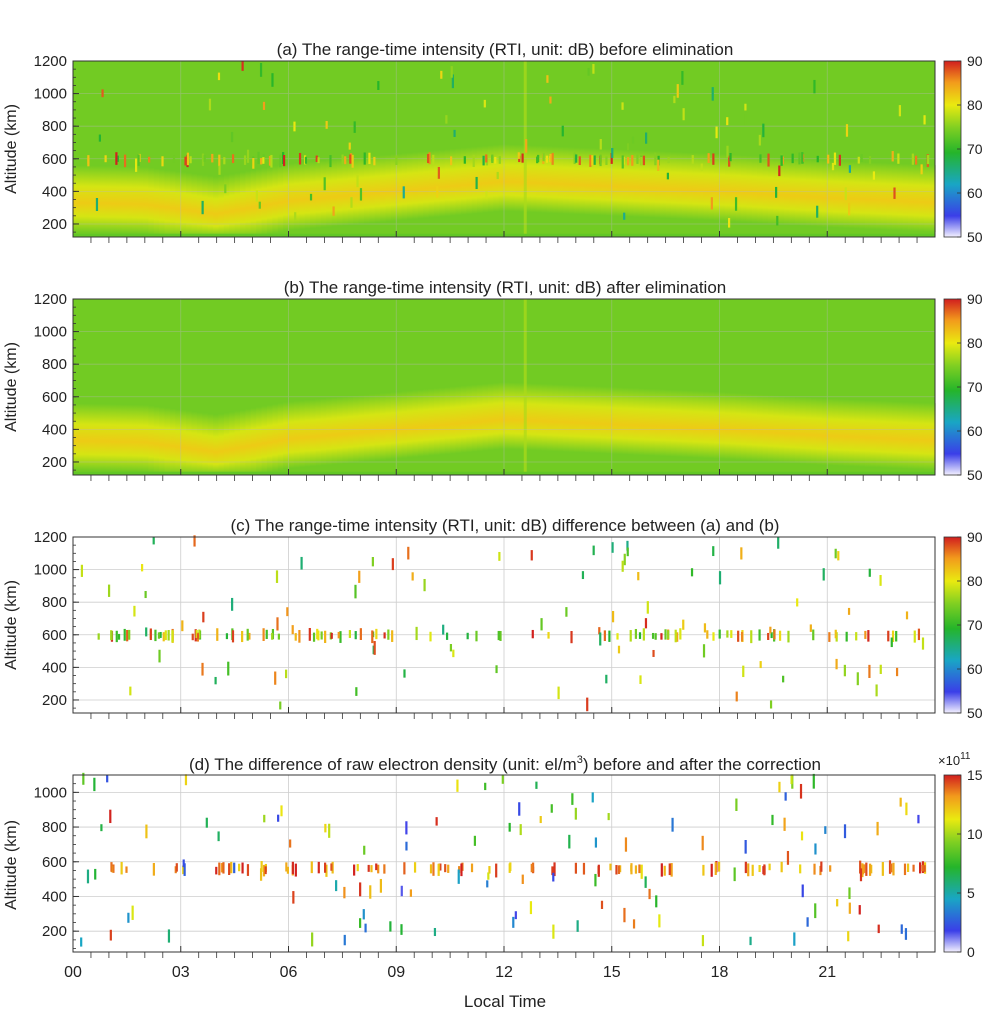 The image size is (1005, 1024). Describe the element at coordinates (11, 149) in the screenshot. I see `panel-a-ylabel: Altitude (km)` at that location.